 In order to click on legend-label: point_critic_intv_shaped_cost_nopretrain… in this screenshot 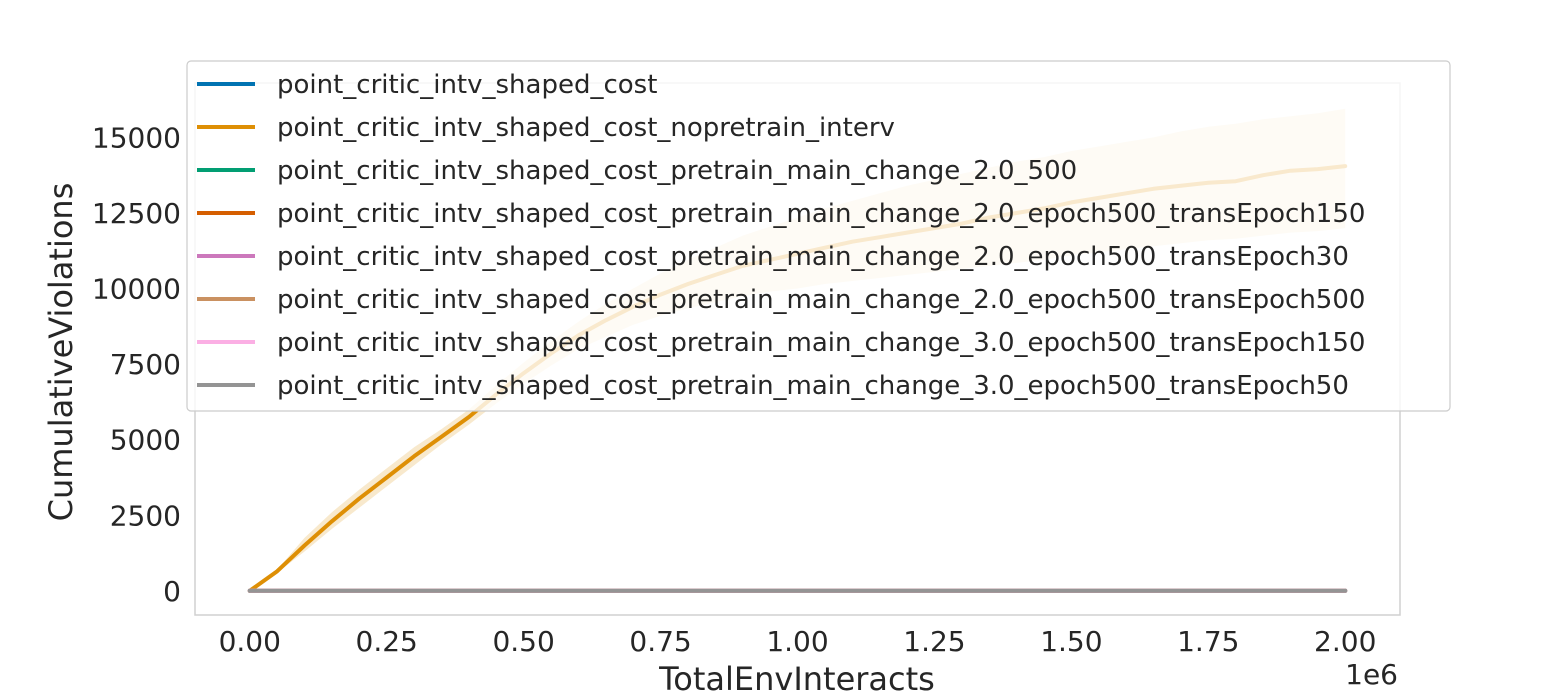, I will do `click(586, 128)`.